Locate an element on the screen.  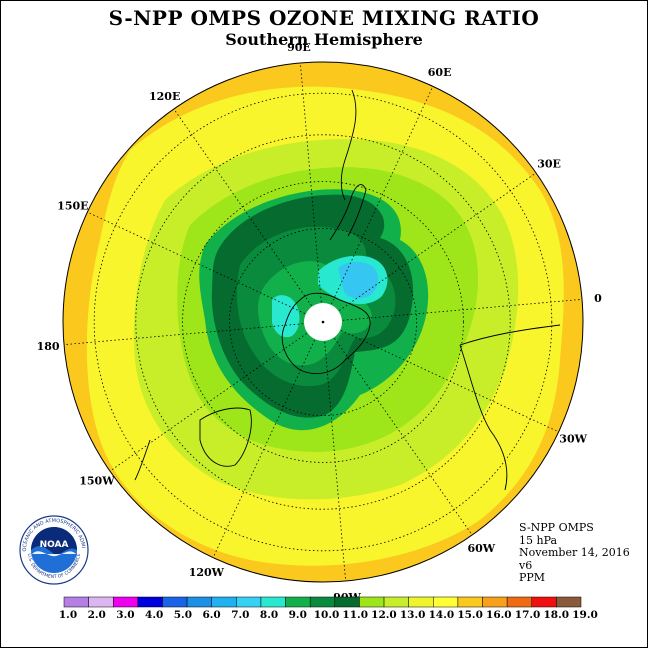
map-subtitle: Southern Hemisphere is located at coordinates (324, 39).